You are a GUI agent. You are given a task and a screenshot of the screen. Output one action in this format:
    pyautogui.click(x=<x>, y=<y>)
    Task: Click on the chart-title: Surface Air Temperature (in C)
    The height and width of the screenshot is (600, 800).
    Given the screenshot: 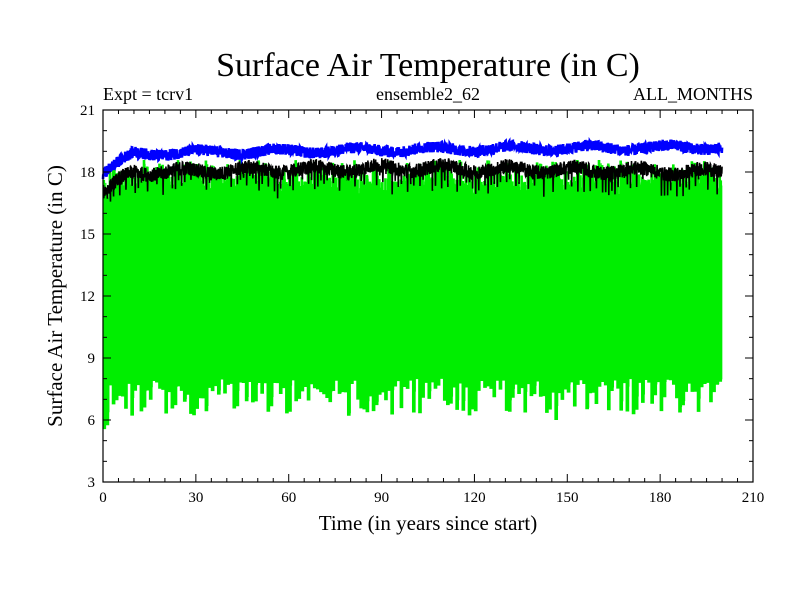 What is the action you would take?
    pyautogui.click(x=428, y=65)
    